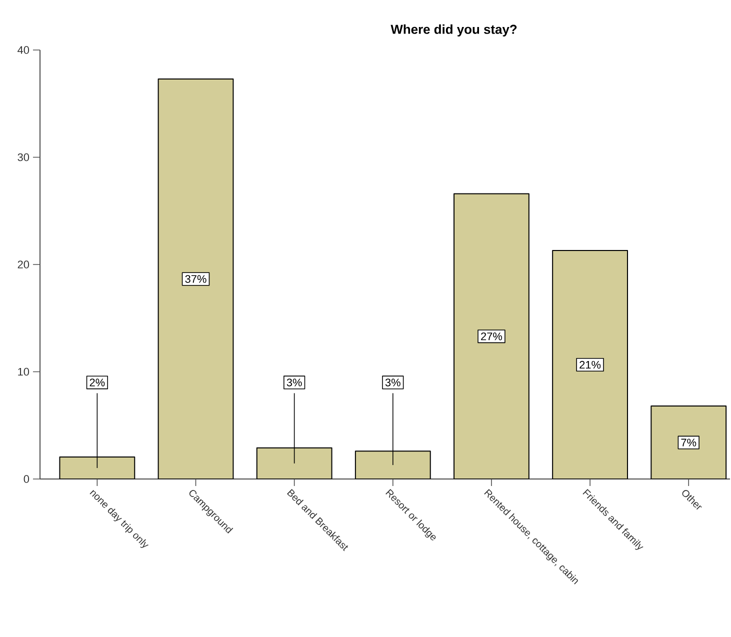 This screenshot has width=731, height=637. I want to click on chart-title: Where did you stay?, so click(453, 30).